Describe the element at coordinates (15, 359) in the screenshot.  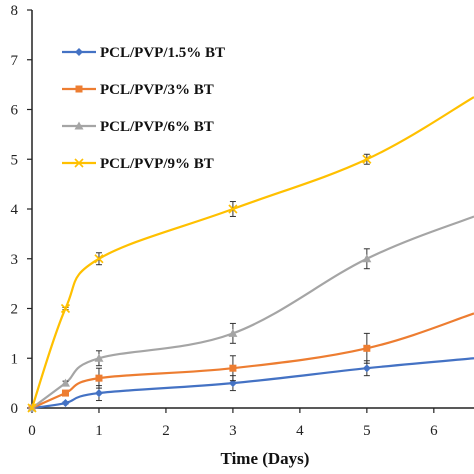
I see `y-tick-label: 1` at that location.